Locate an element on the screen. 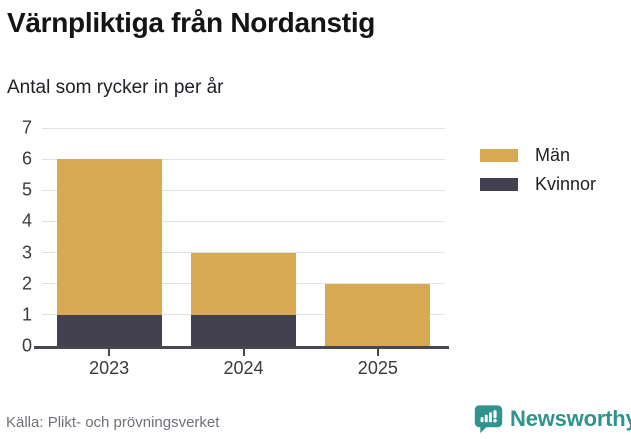  y-tick-label: 5 is located at coordinates (26, 189).